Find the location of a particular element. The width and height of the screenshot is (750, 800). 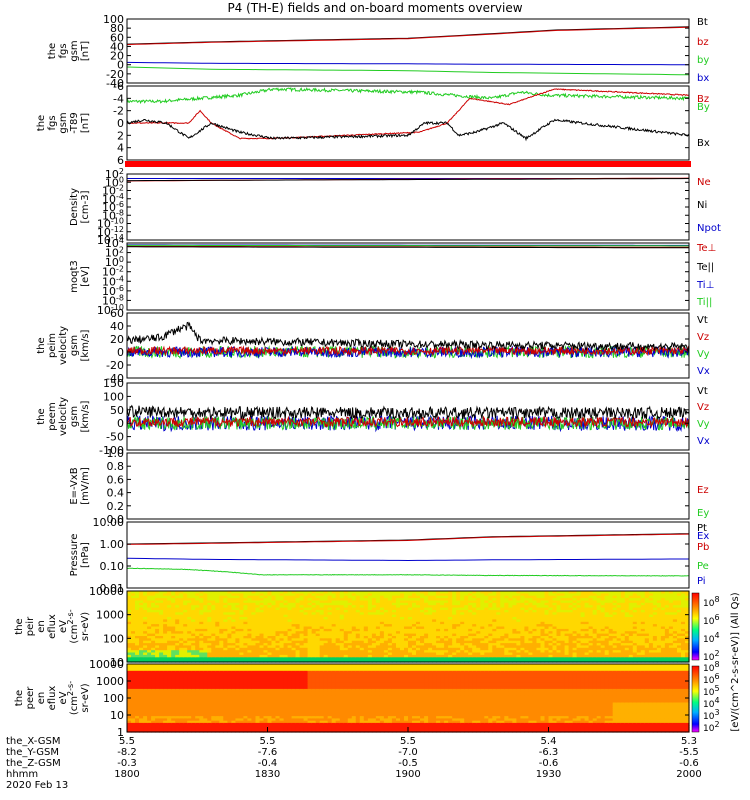

legend-entry-Vt: Vt is located at coordinates (702, 320).